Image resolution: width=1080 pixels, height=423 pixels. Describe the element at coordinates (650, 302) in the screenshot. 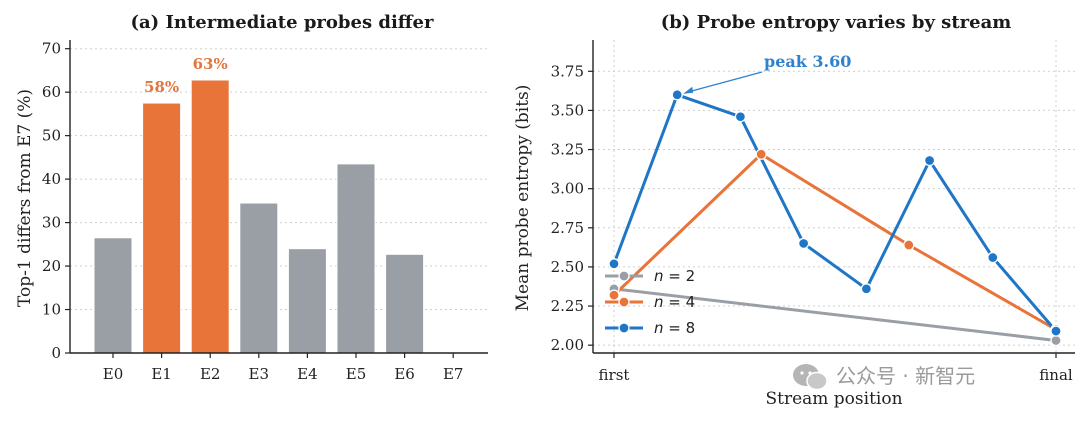

I see `legend: n = 2 n = 4 n = 8` at that location.